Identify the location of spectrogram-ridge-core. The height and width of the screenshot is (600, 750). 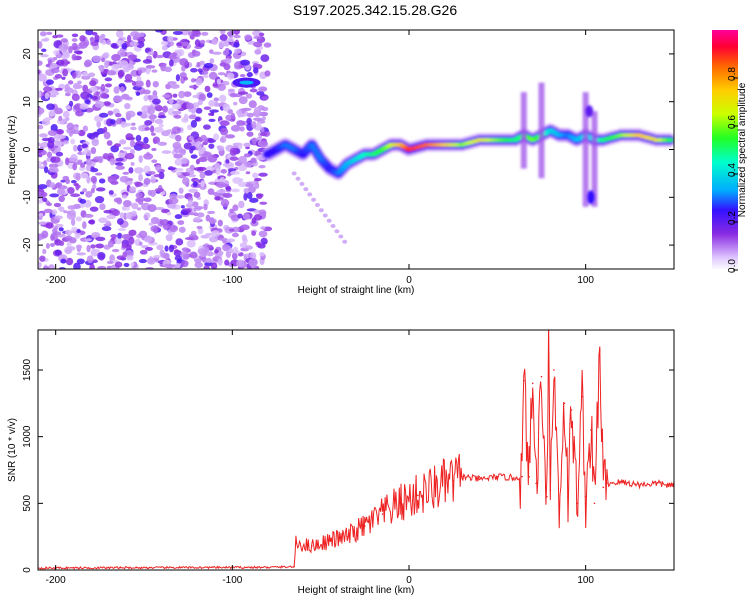
(316, 151).